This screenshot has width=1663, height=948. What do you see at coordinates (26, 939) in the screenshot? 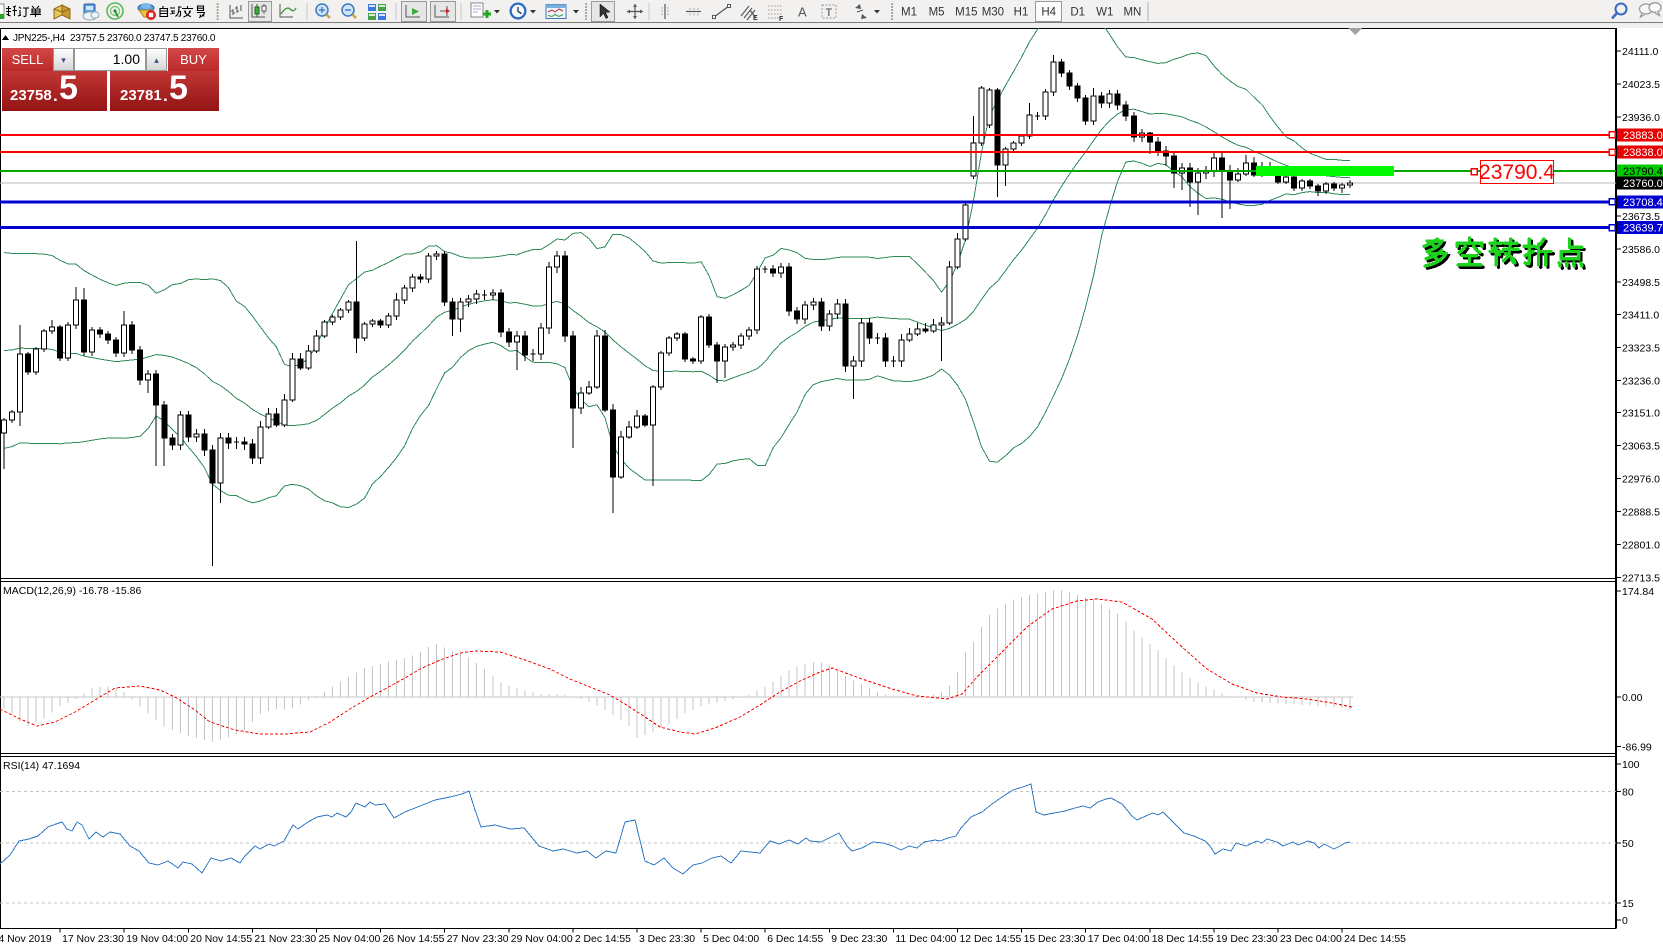
I see `svg-text: 4 Nov 2019` at bounding box center [26, 939].